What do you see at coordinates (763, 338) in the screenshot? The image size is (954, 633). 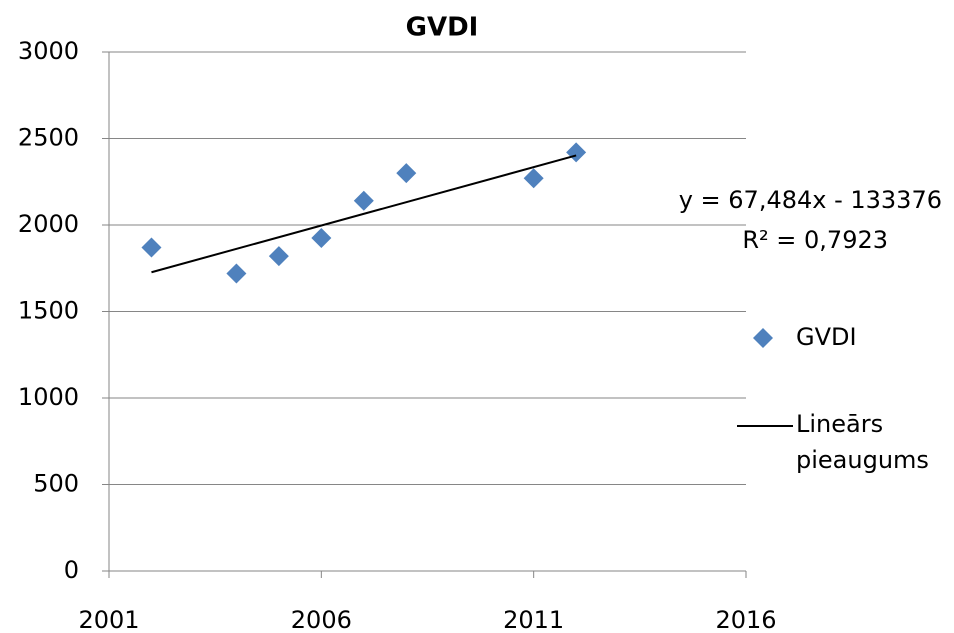 I see `legend-marker` at bounding box center [763, 338].